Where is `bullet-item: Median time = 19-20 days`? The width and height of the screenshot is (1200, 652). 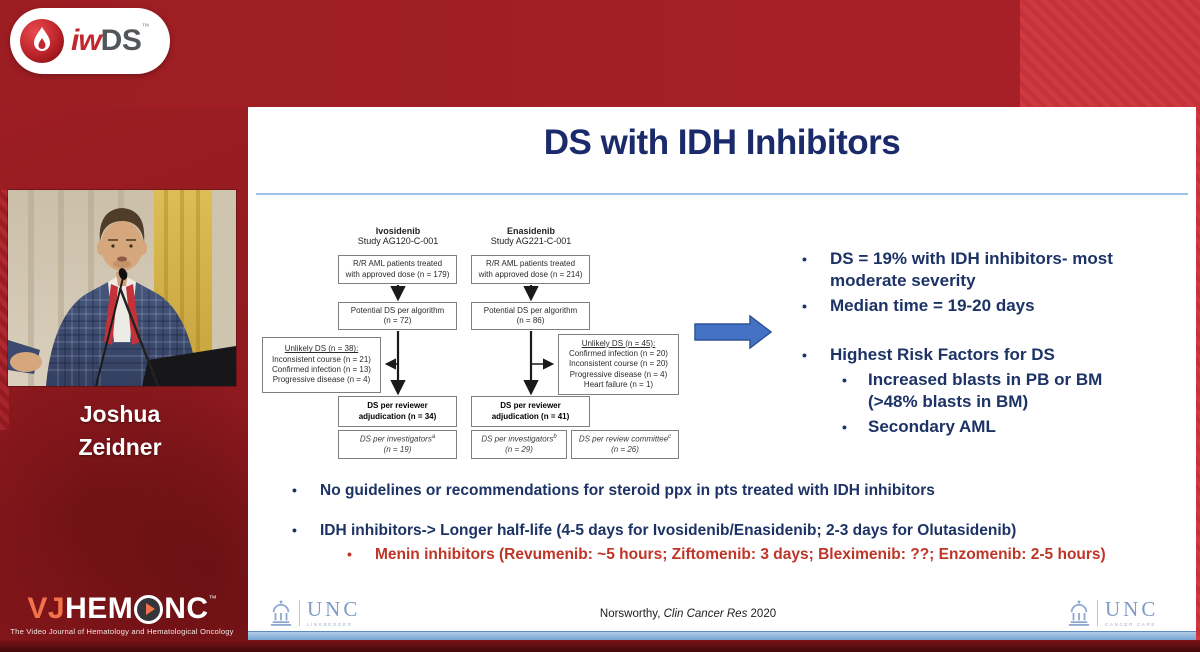
bullet-item: Median time = 19-20 days is located at coordinates (972, 306).